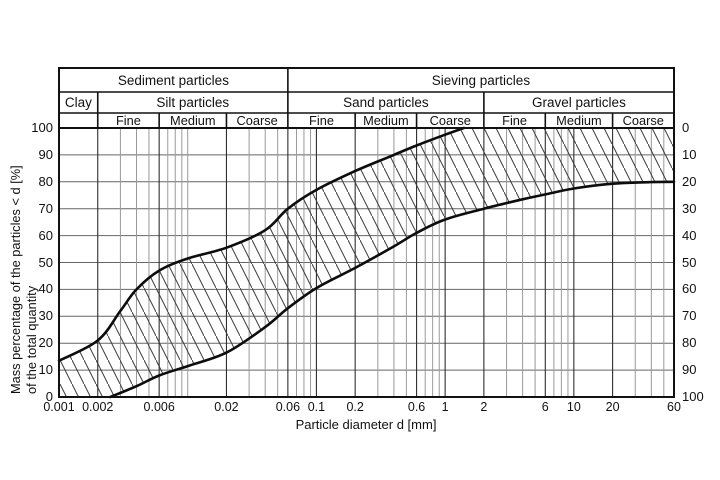  Describe the element at coordinates (689, 316) in the screenshot. I see `y-right-tick-label: 70` at that location.